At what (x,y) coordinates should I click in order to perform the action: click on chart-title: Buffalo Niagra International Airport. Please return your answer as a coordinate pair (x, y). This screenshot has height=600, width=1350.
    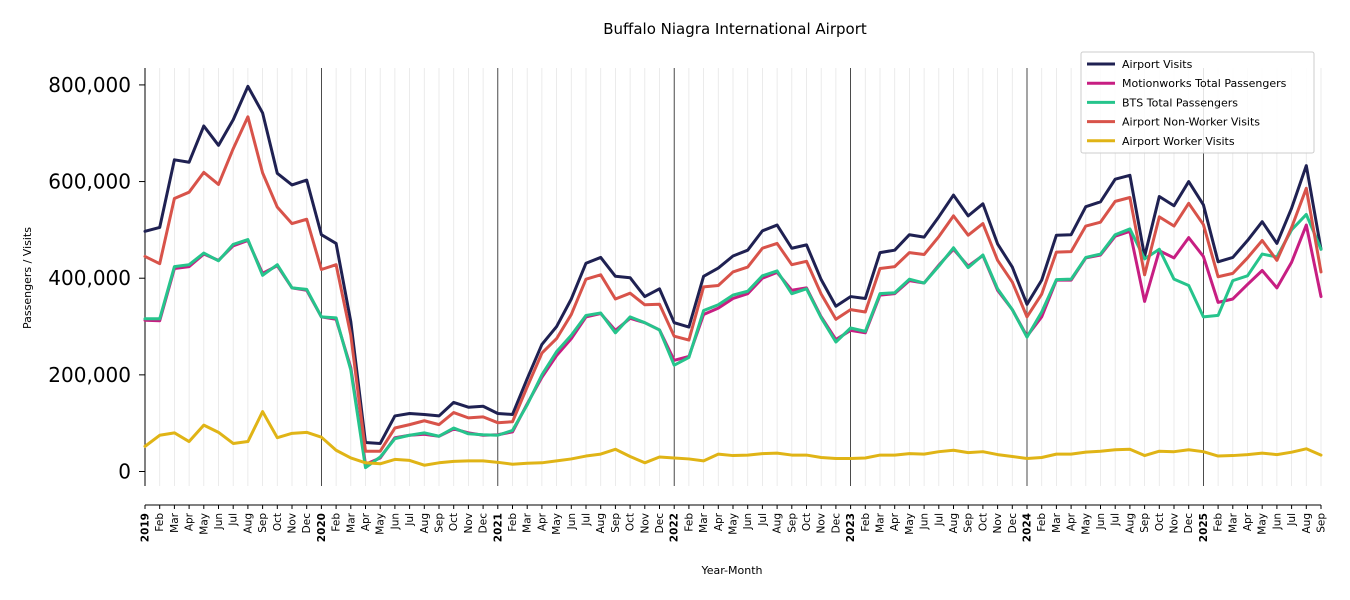
    Looking at the image, I should click on (735, 29).